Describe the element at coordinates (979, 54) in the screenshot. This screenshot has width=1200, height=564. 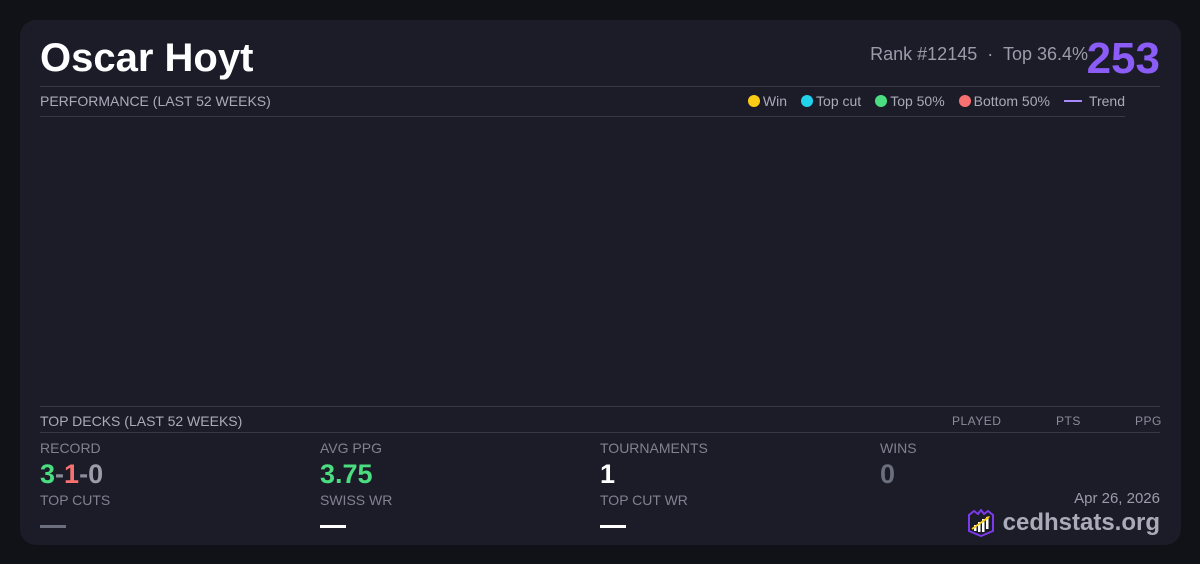
I see `rank-info: Rank #12145 · Top 36.4%` at that location.